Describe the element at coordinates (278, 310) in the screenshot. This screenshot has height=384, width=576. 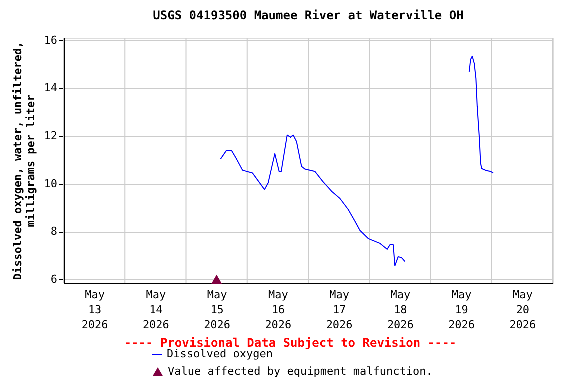
I see `x-tick-label: May 16 2026` at that location.